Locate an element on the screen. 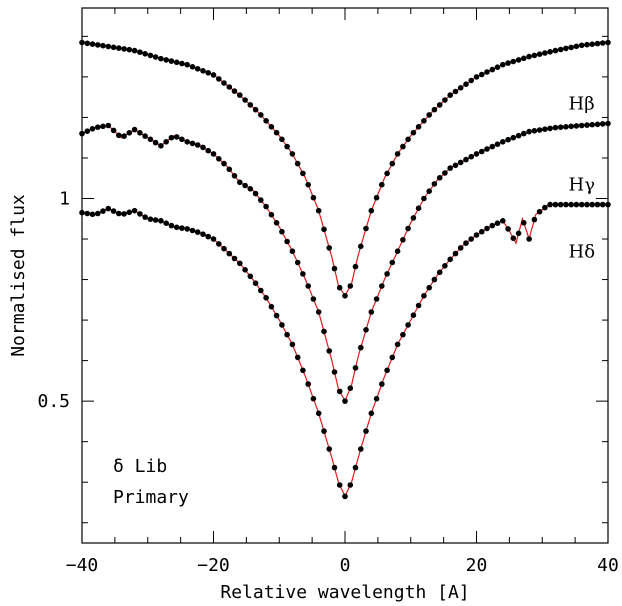 The width and height of the screenshot is (622, 606). series-label: Hδ is located at coordinates (582, 251).